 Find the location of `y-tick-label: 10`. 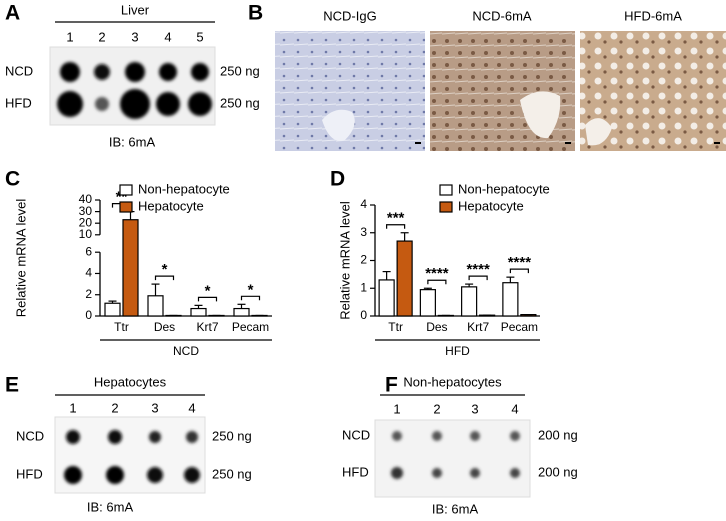

y-tick-label: 10 is located at coordinates (86, 234).